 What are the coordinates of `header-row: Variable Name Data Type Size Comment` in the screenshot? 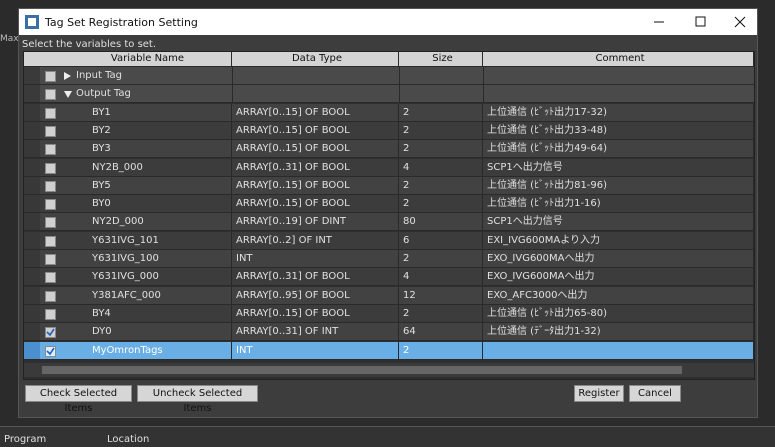 It's located at (389, 59).